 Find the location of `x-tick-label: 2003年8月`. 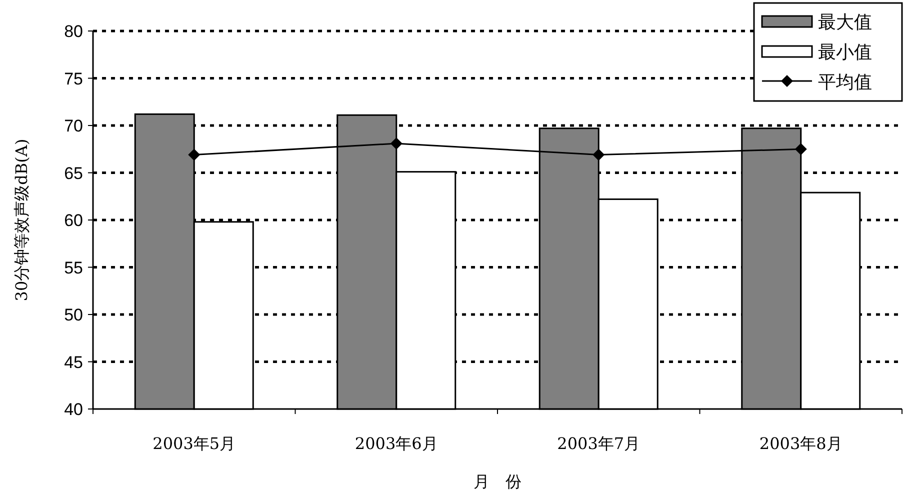

x-tick-label: 2003年8月 is located at coordinates (800, 443).